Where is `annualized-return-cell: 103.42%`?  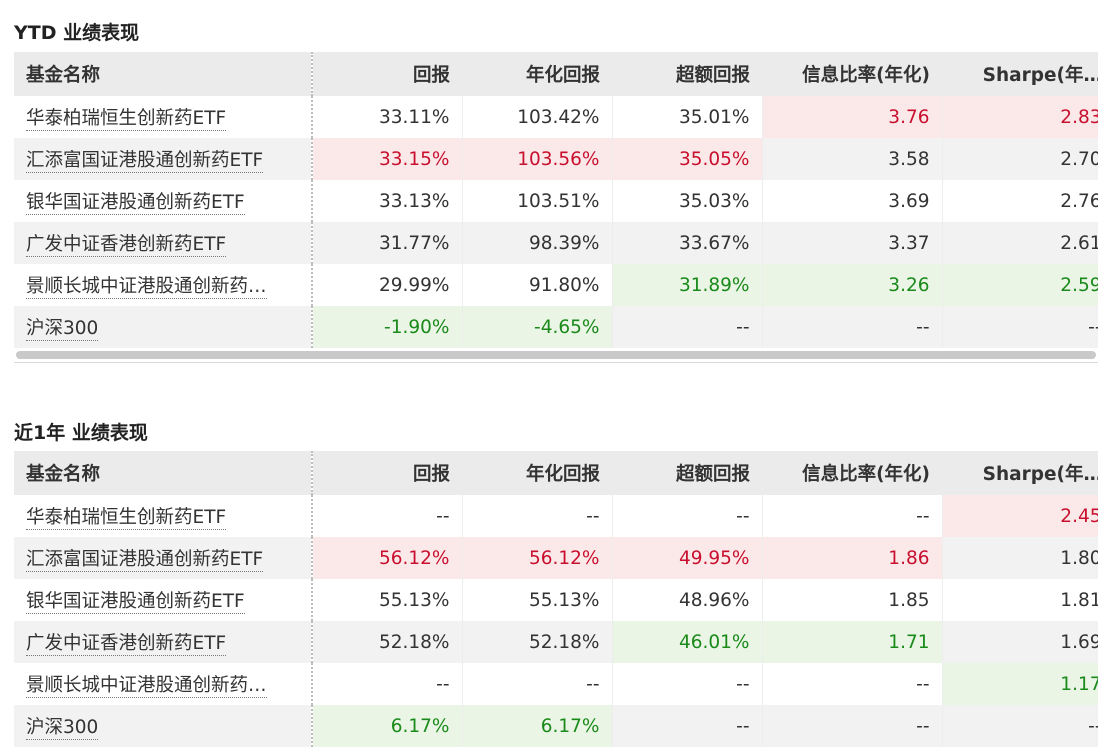
annualized-return-cell: 103.42% is located at coordinates (537, 117).